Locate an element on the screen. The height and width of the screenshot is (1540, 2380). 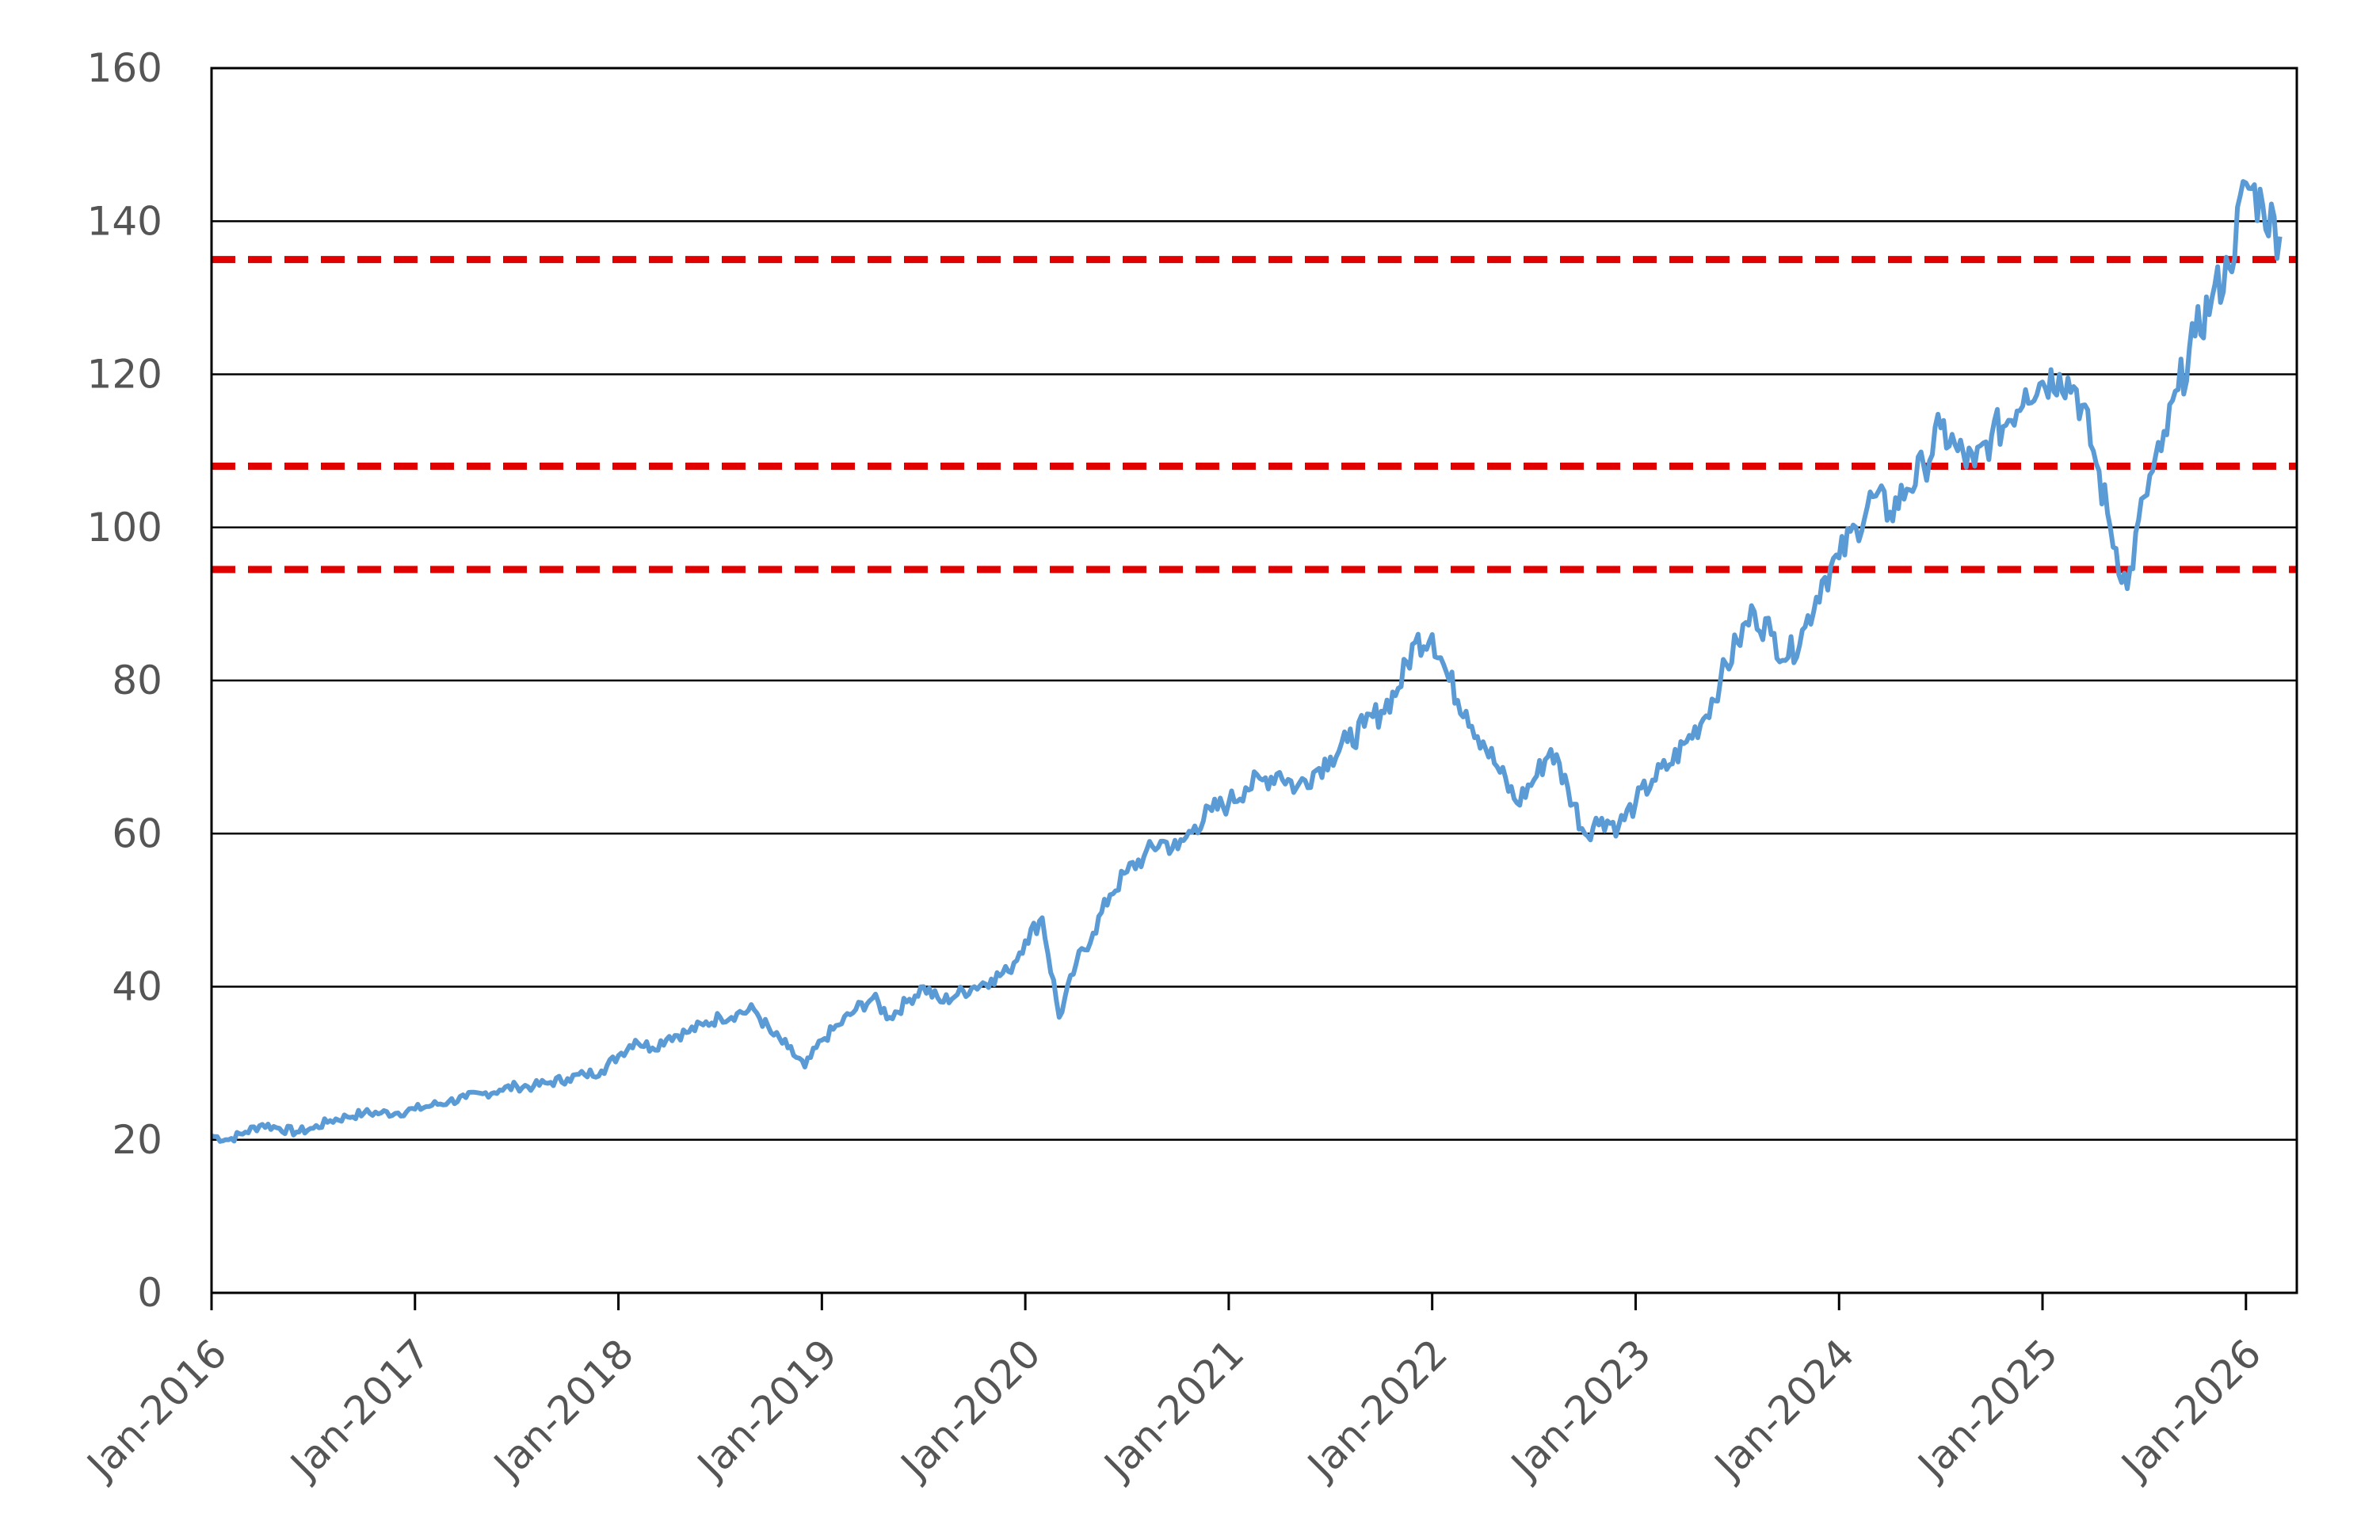
y-tick-label-80: 80 is located at coordinates (137, 680).